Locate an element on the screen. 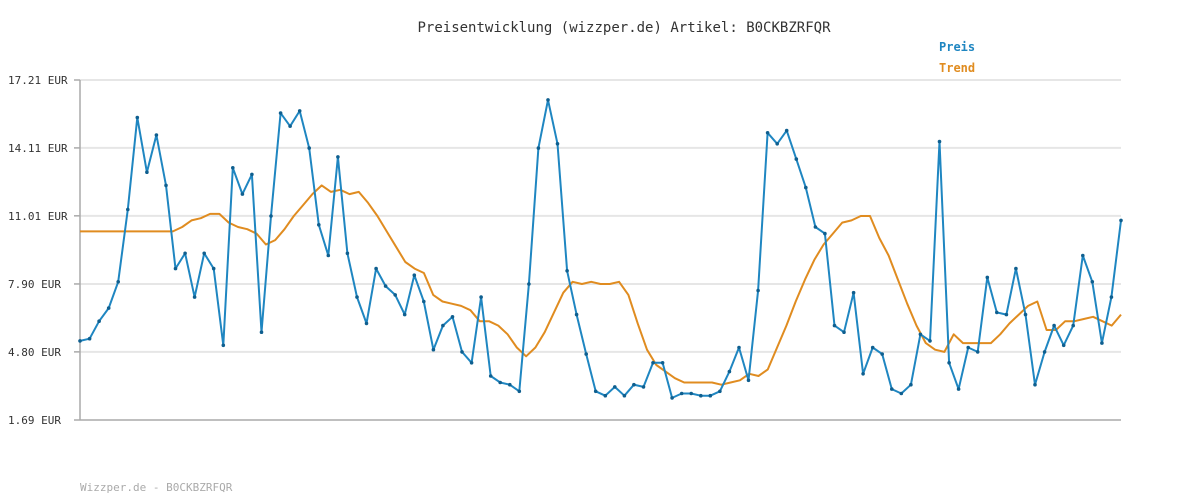 The height and width of the screenshot is (500, 1200). y-tick-label: 4.80 EUR is located at coordinates (34, 352).